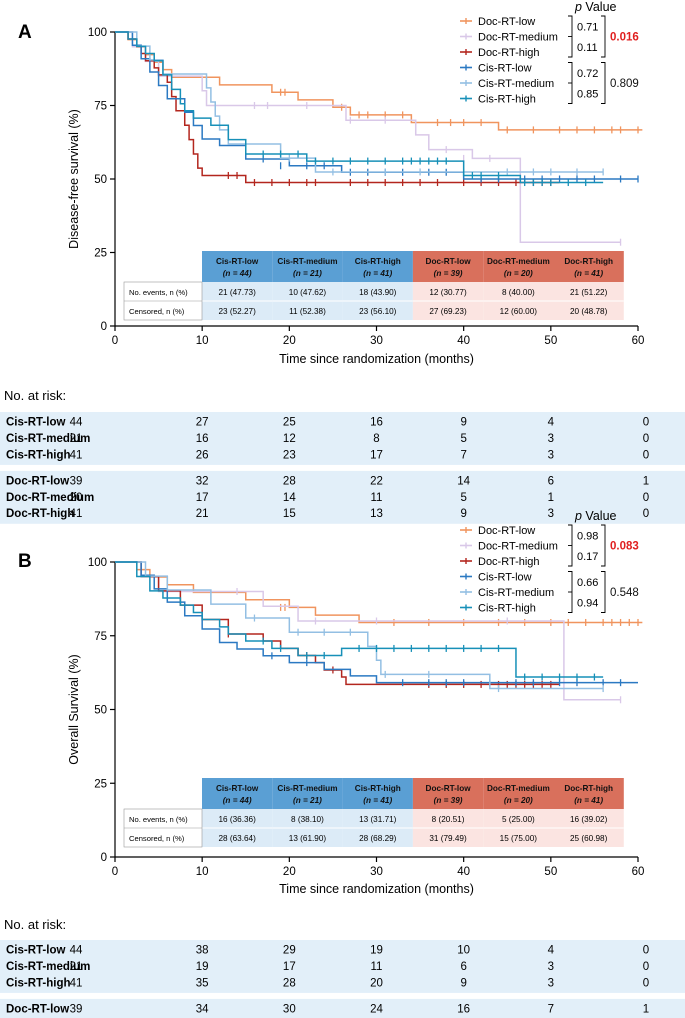 Image resolution: width=685 pixels, height=1018 pixels. I want to click on risk-value: 1, so click(551, 498).